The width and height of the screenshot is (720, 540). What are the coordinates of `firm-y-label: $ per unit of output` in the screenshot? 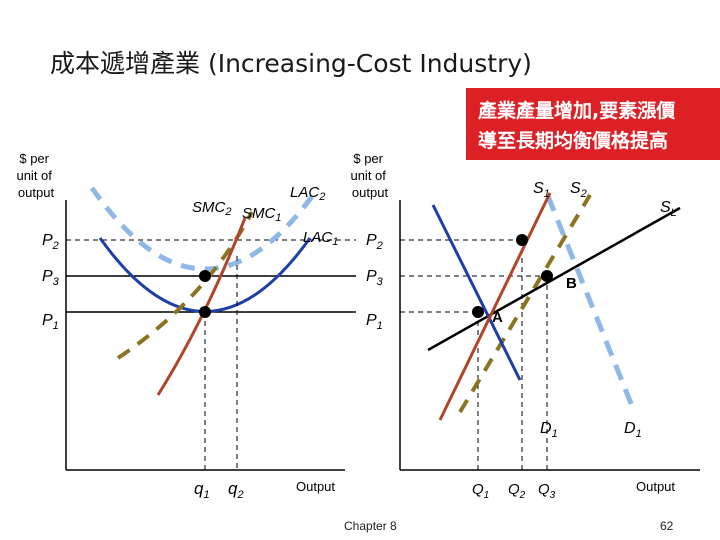 It's located at (35, 175).